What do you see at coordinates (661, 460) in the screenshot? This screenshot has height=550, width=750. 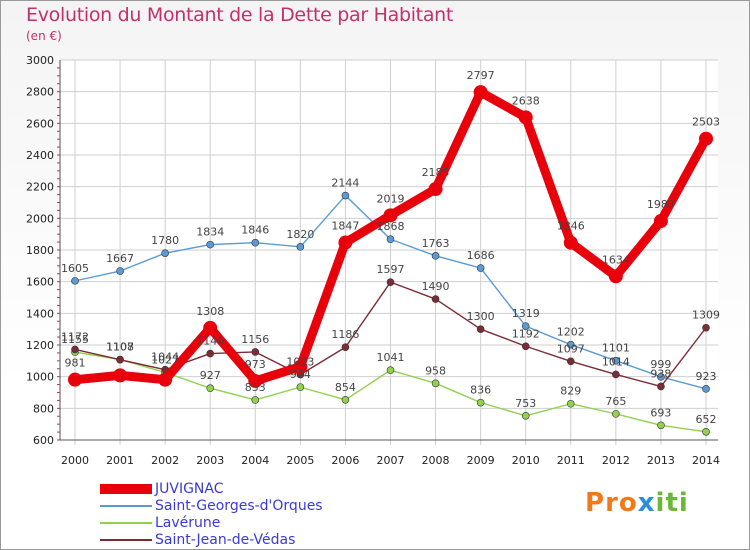 I see `x-tick-label: 2013` at bounding box center [661, 460].